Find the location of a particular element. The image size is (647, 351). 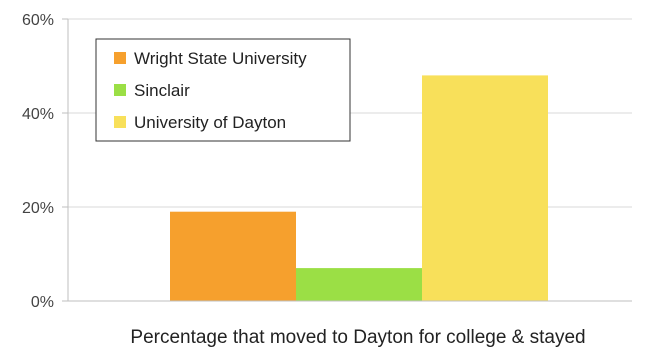

y-tick-label-1: 20% is located at coordinates (38, 208).